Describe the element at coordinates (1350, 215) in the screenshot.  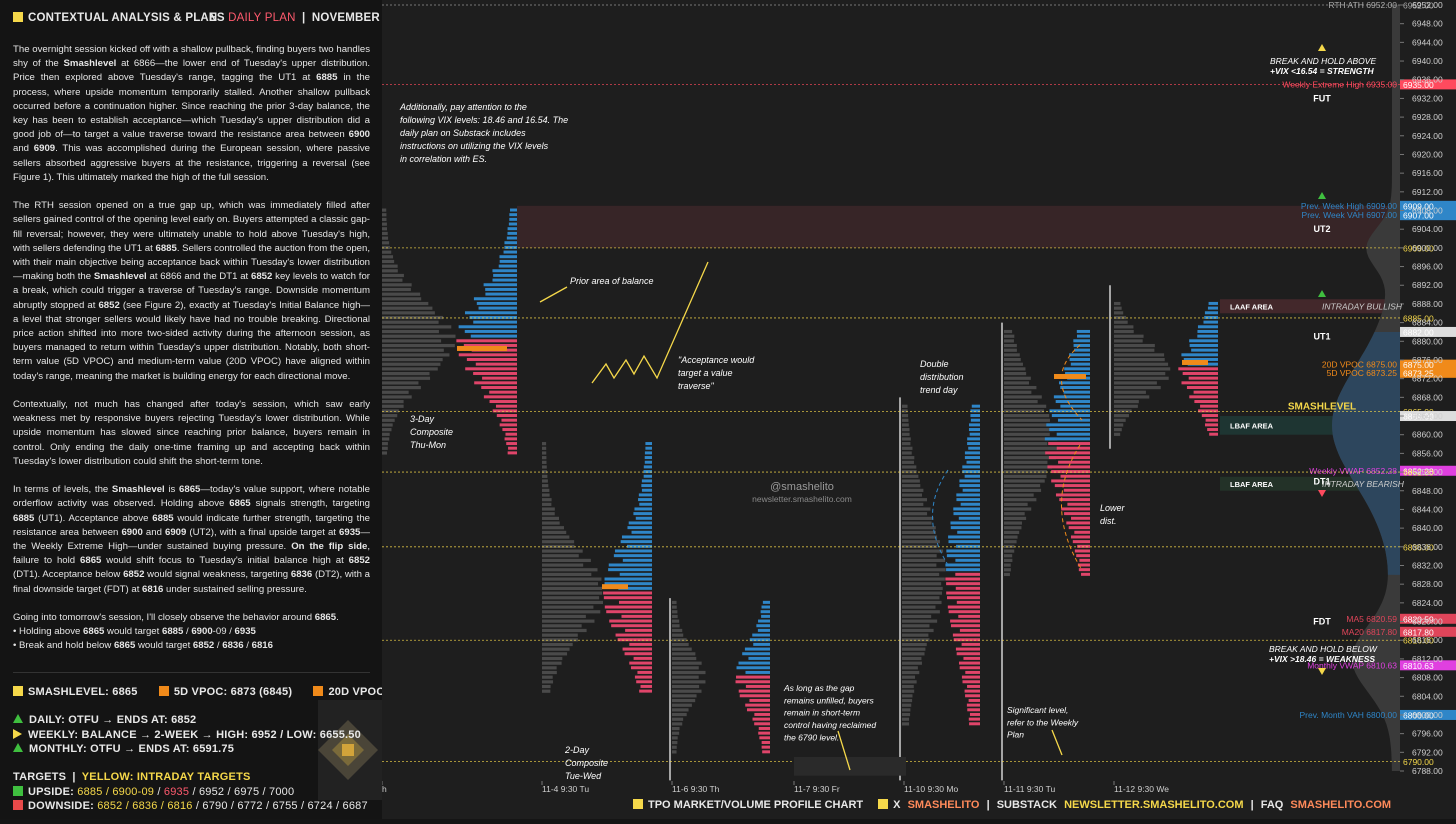
I see `level-label: Prev. Week VAH 6907.00` at that location.